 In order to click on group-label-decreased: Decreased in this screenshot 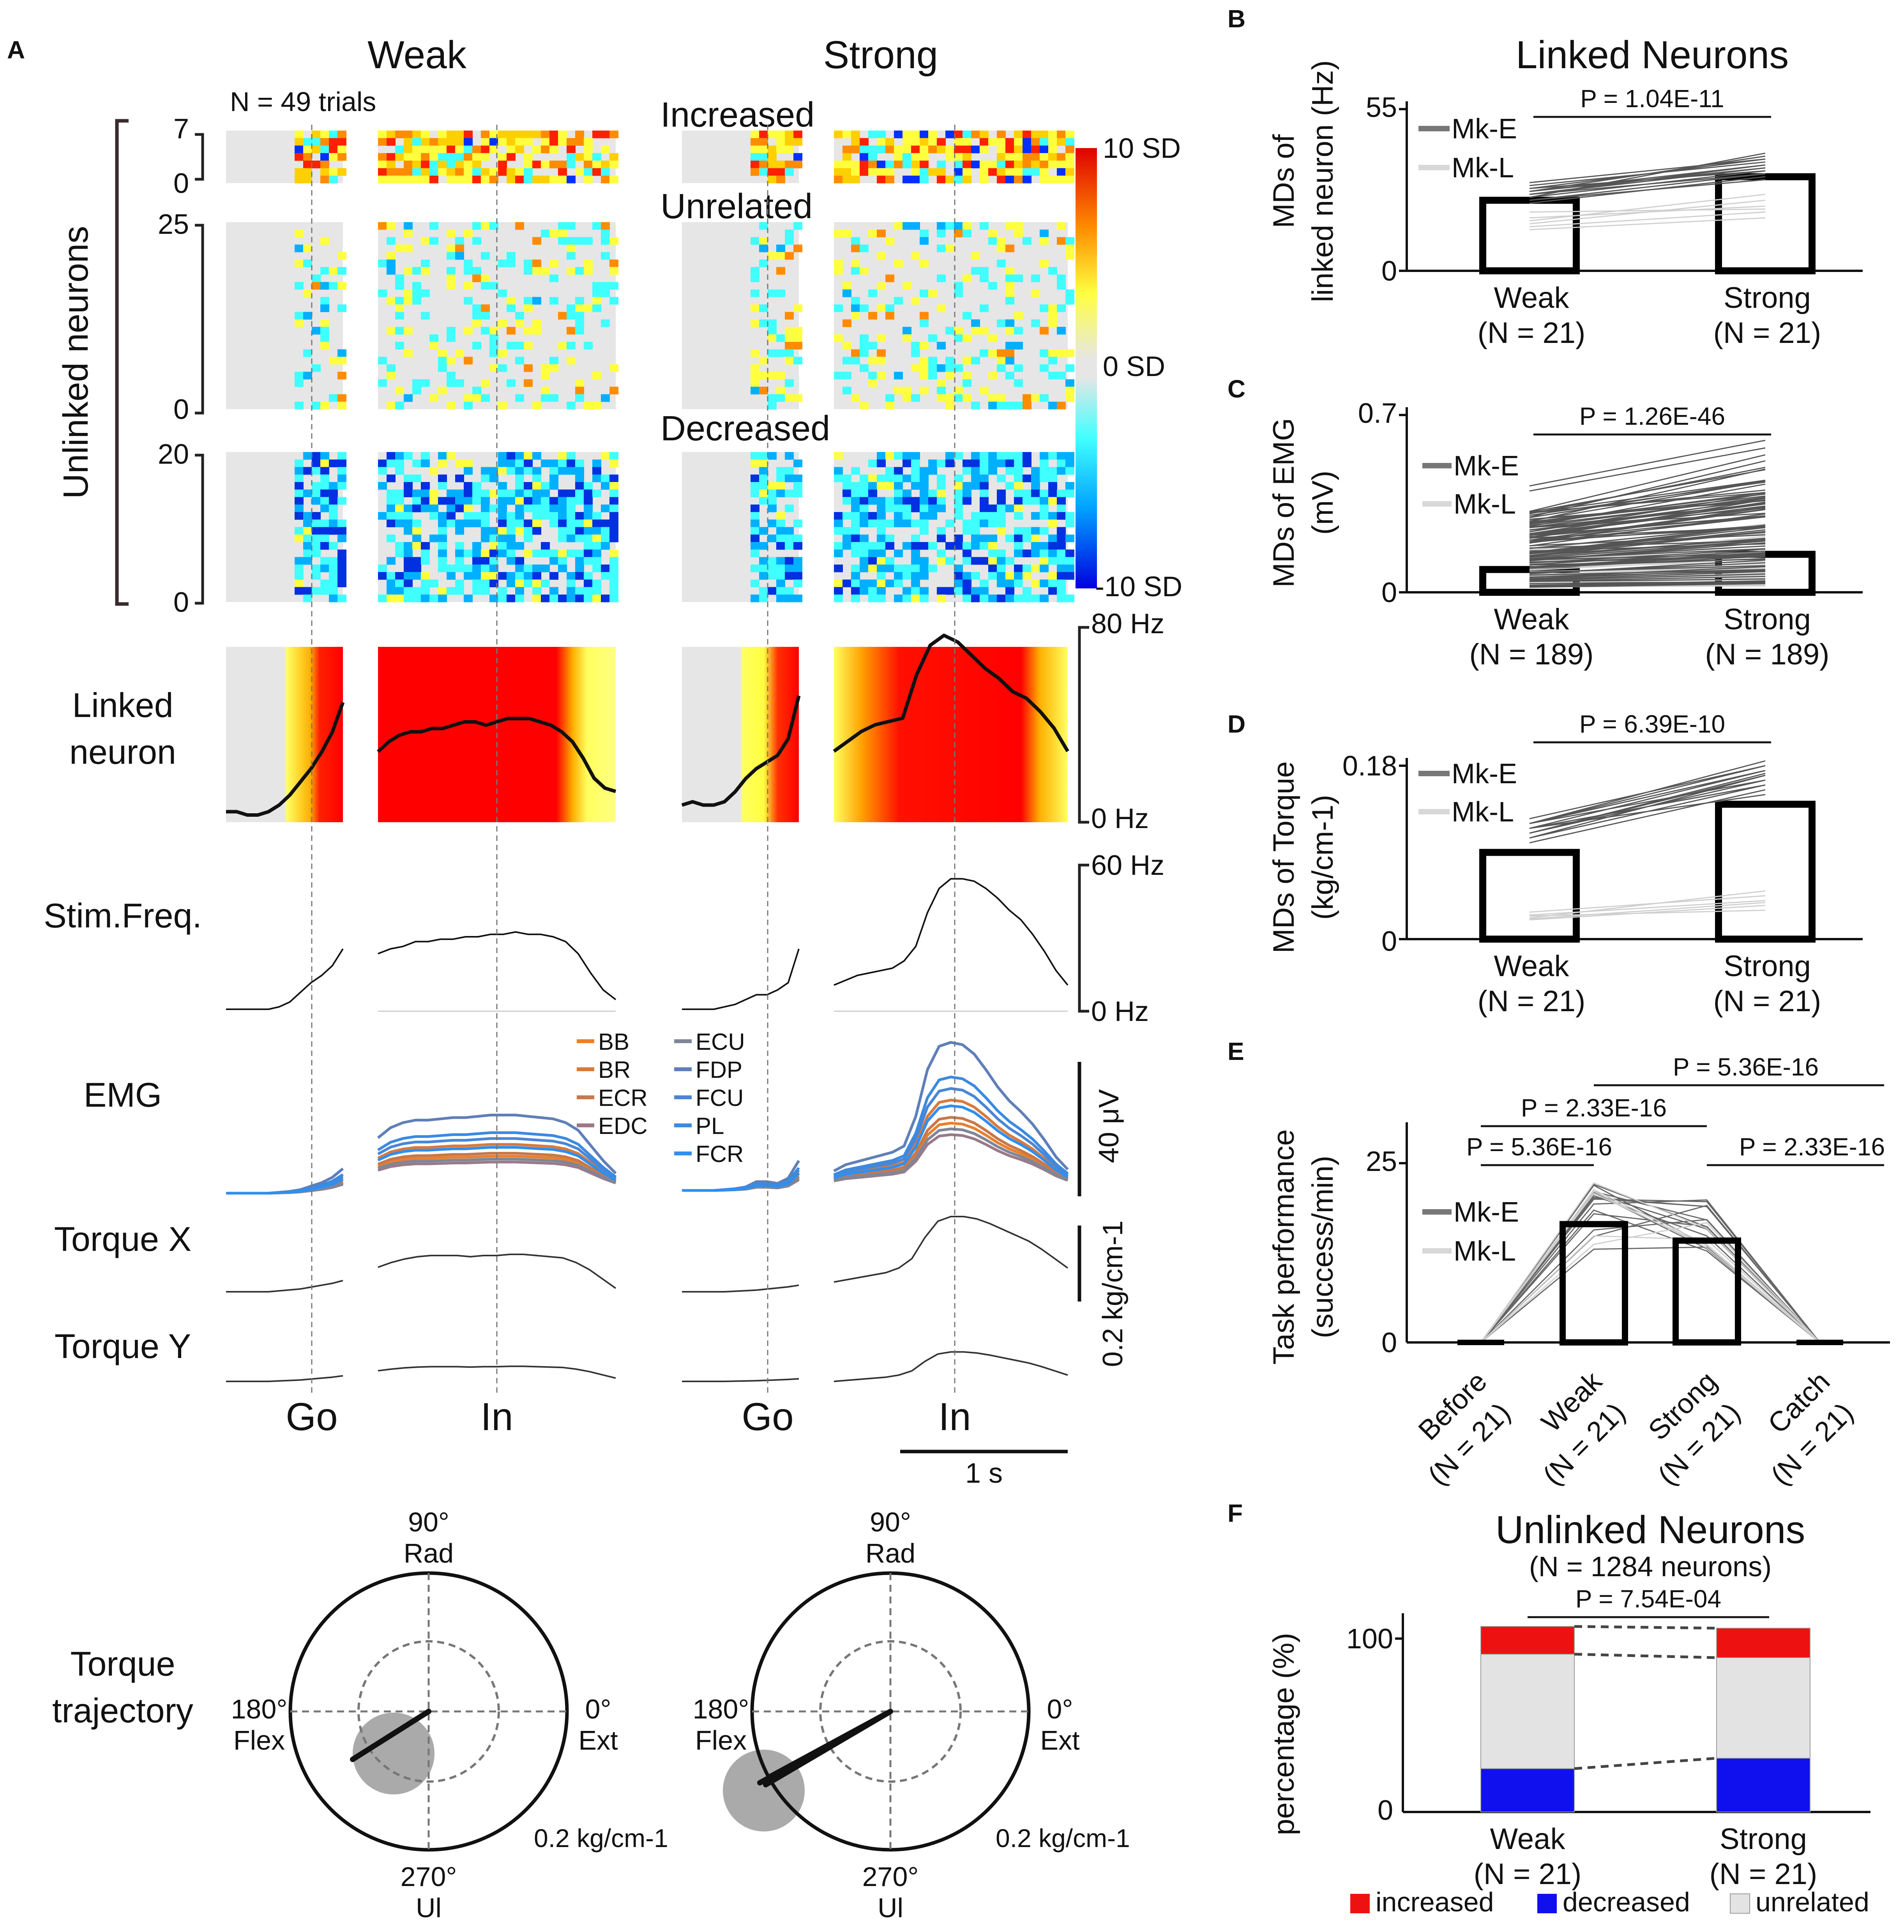, I will do `click(745, 429)`.